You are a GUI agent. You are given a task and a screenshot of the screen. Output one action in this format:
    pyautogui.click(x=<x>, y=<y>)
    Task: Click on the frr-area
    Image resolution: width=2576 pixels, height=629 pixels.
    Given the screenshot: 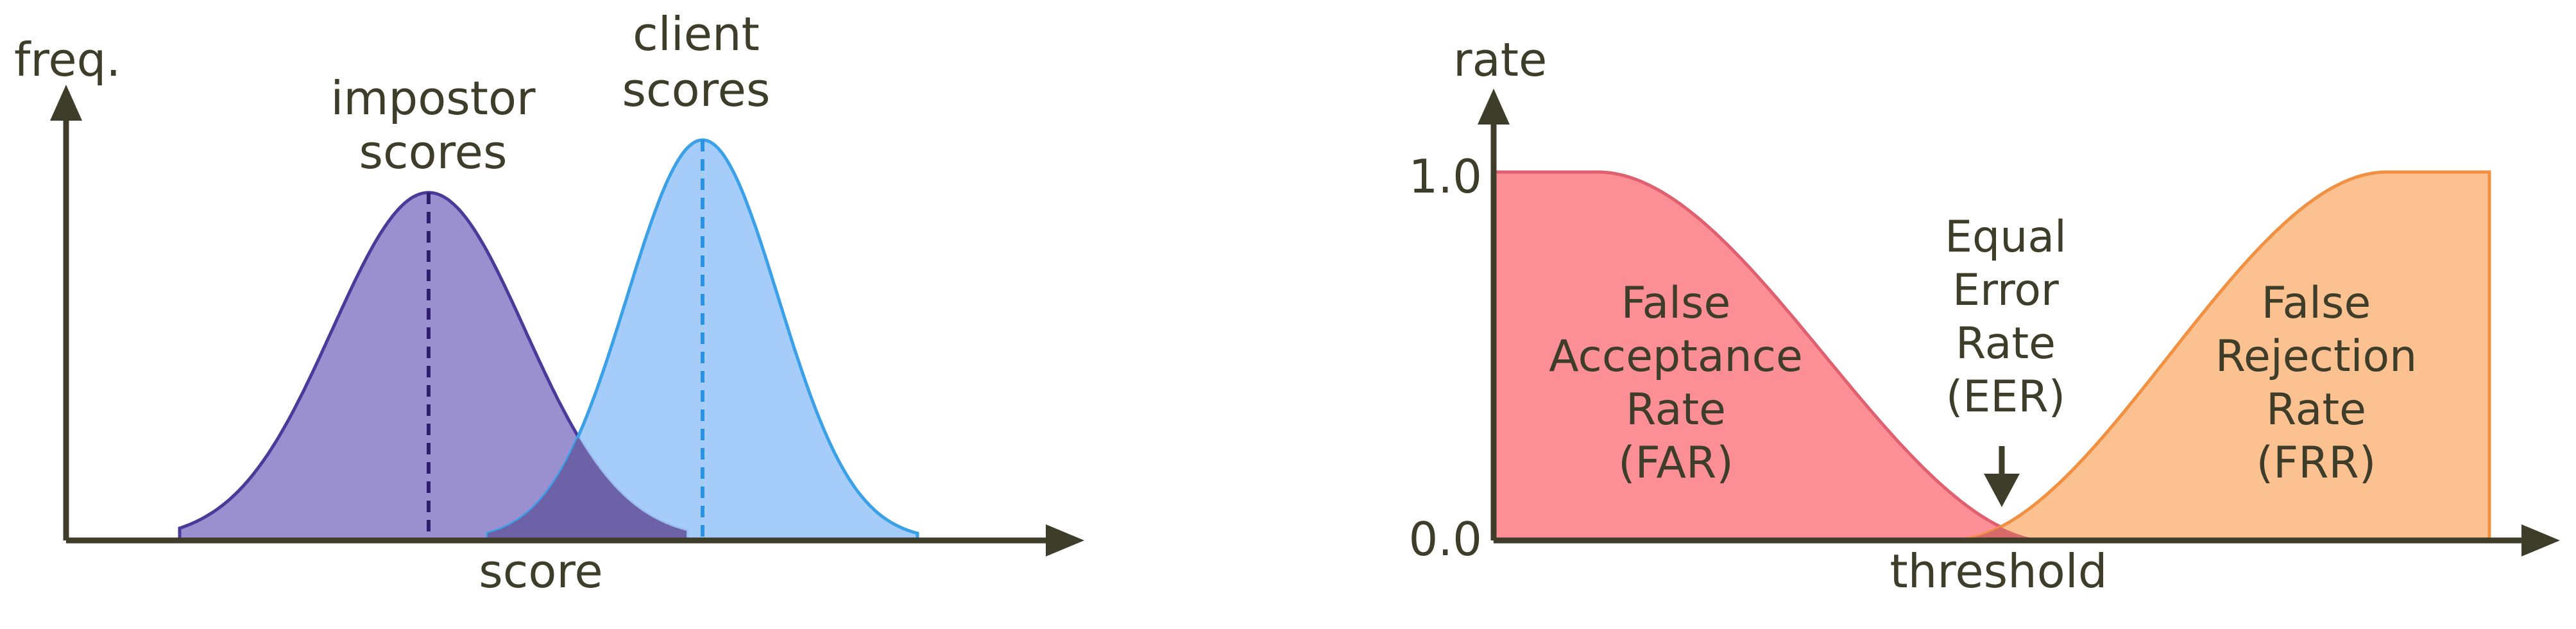 What is the action you would take?
    pyautogui.click(x=2220, y=356)
    